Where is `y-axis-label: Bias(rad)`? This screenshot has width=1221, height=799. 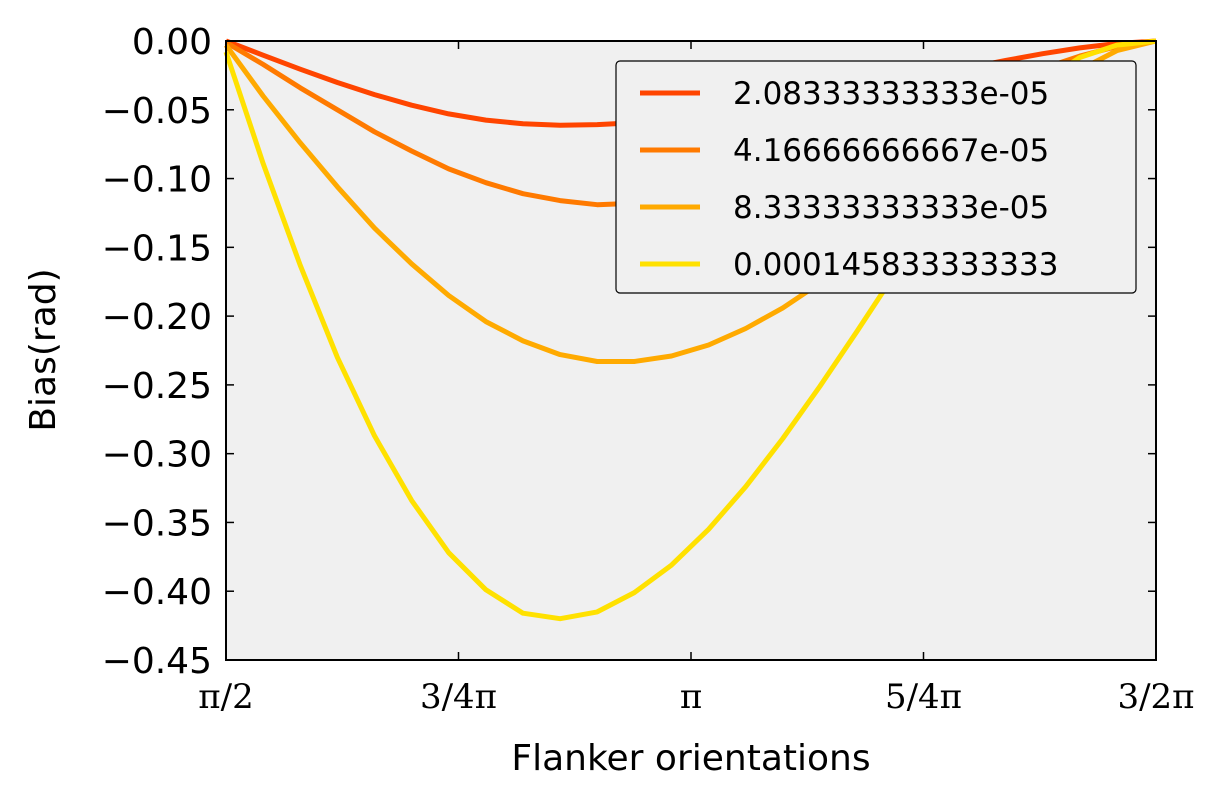 y-axis-label: Bias(rad) is located at coordinates (43, 349).